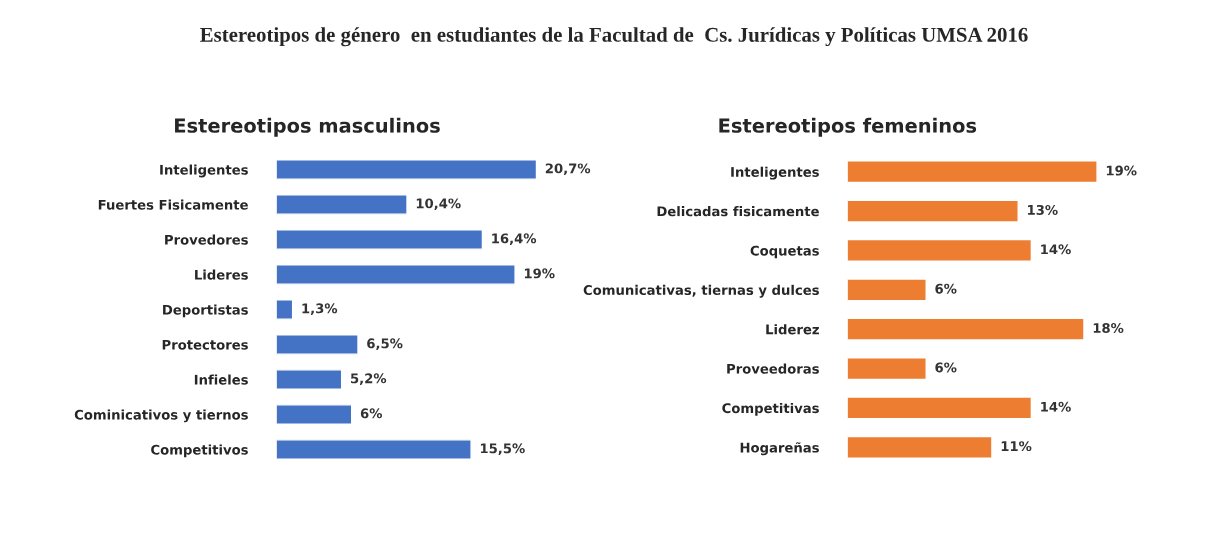  What do you see at coordinates (568, 169) in the screenshot?
I see `data-label: 20,7%` at bounding box center [568, 169].